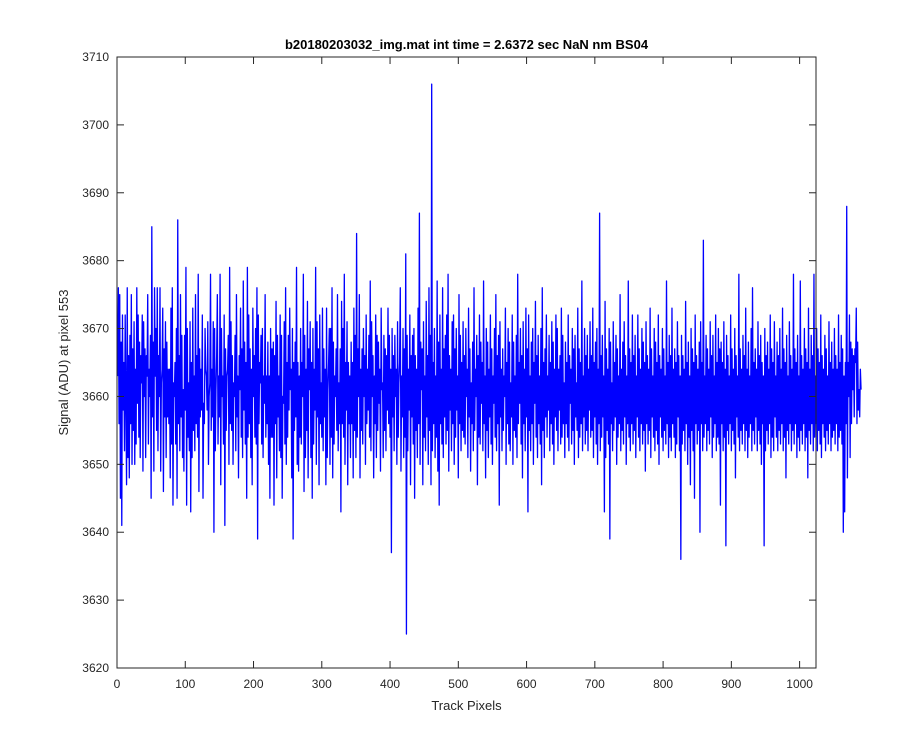 The image size is (900, 750). I want to click on x-tick-label: 900, so click(731, 684).